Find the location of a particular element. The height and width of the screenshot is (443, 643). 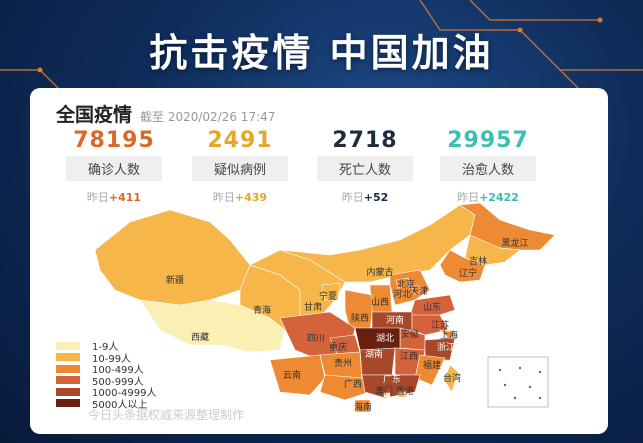

province-label: 黑龙江 is located at coordinates (514, 243).